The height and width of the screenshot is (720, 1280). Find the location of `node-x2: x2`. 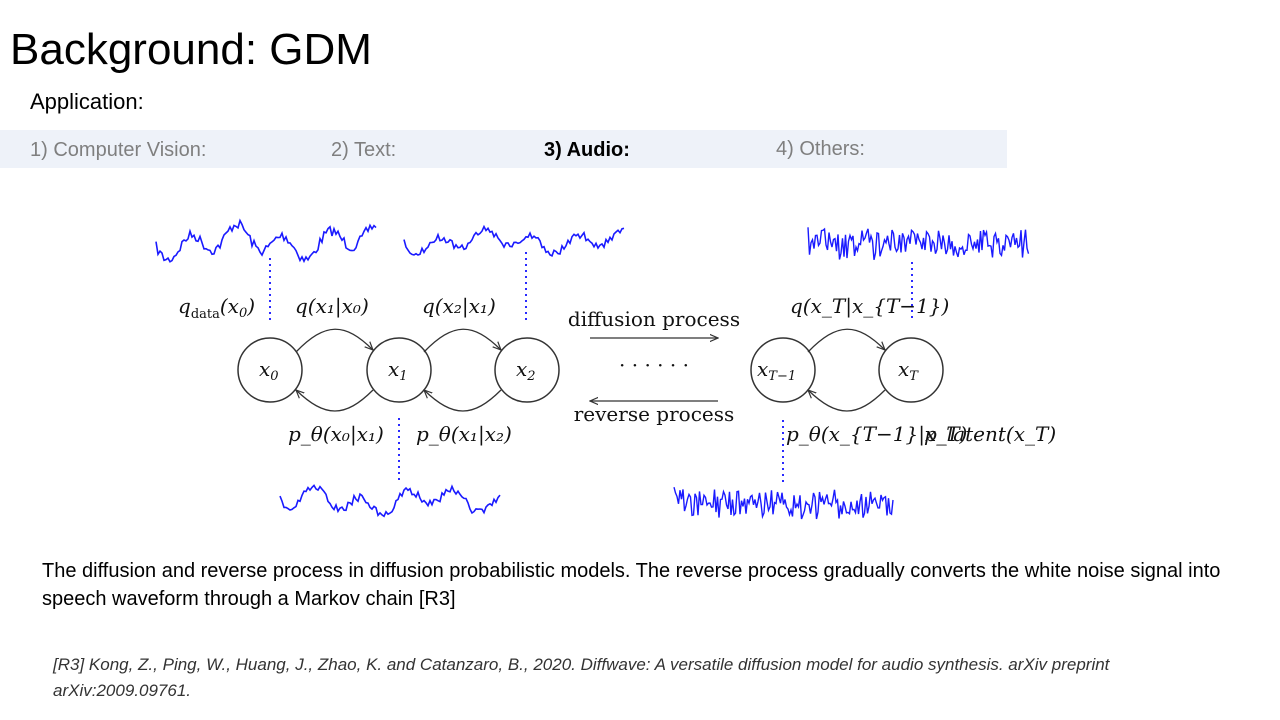

node-x2: x2 is located at coordinates (527, 370).